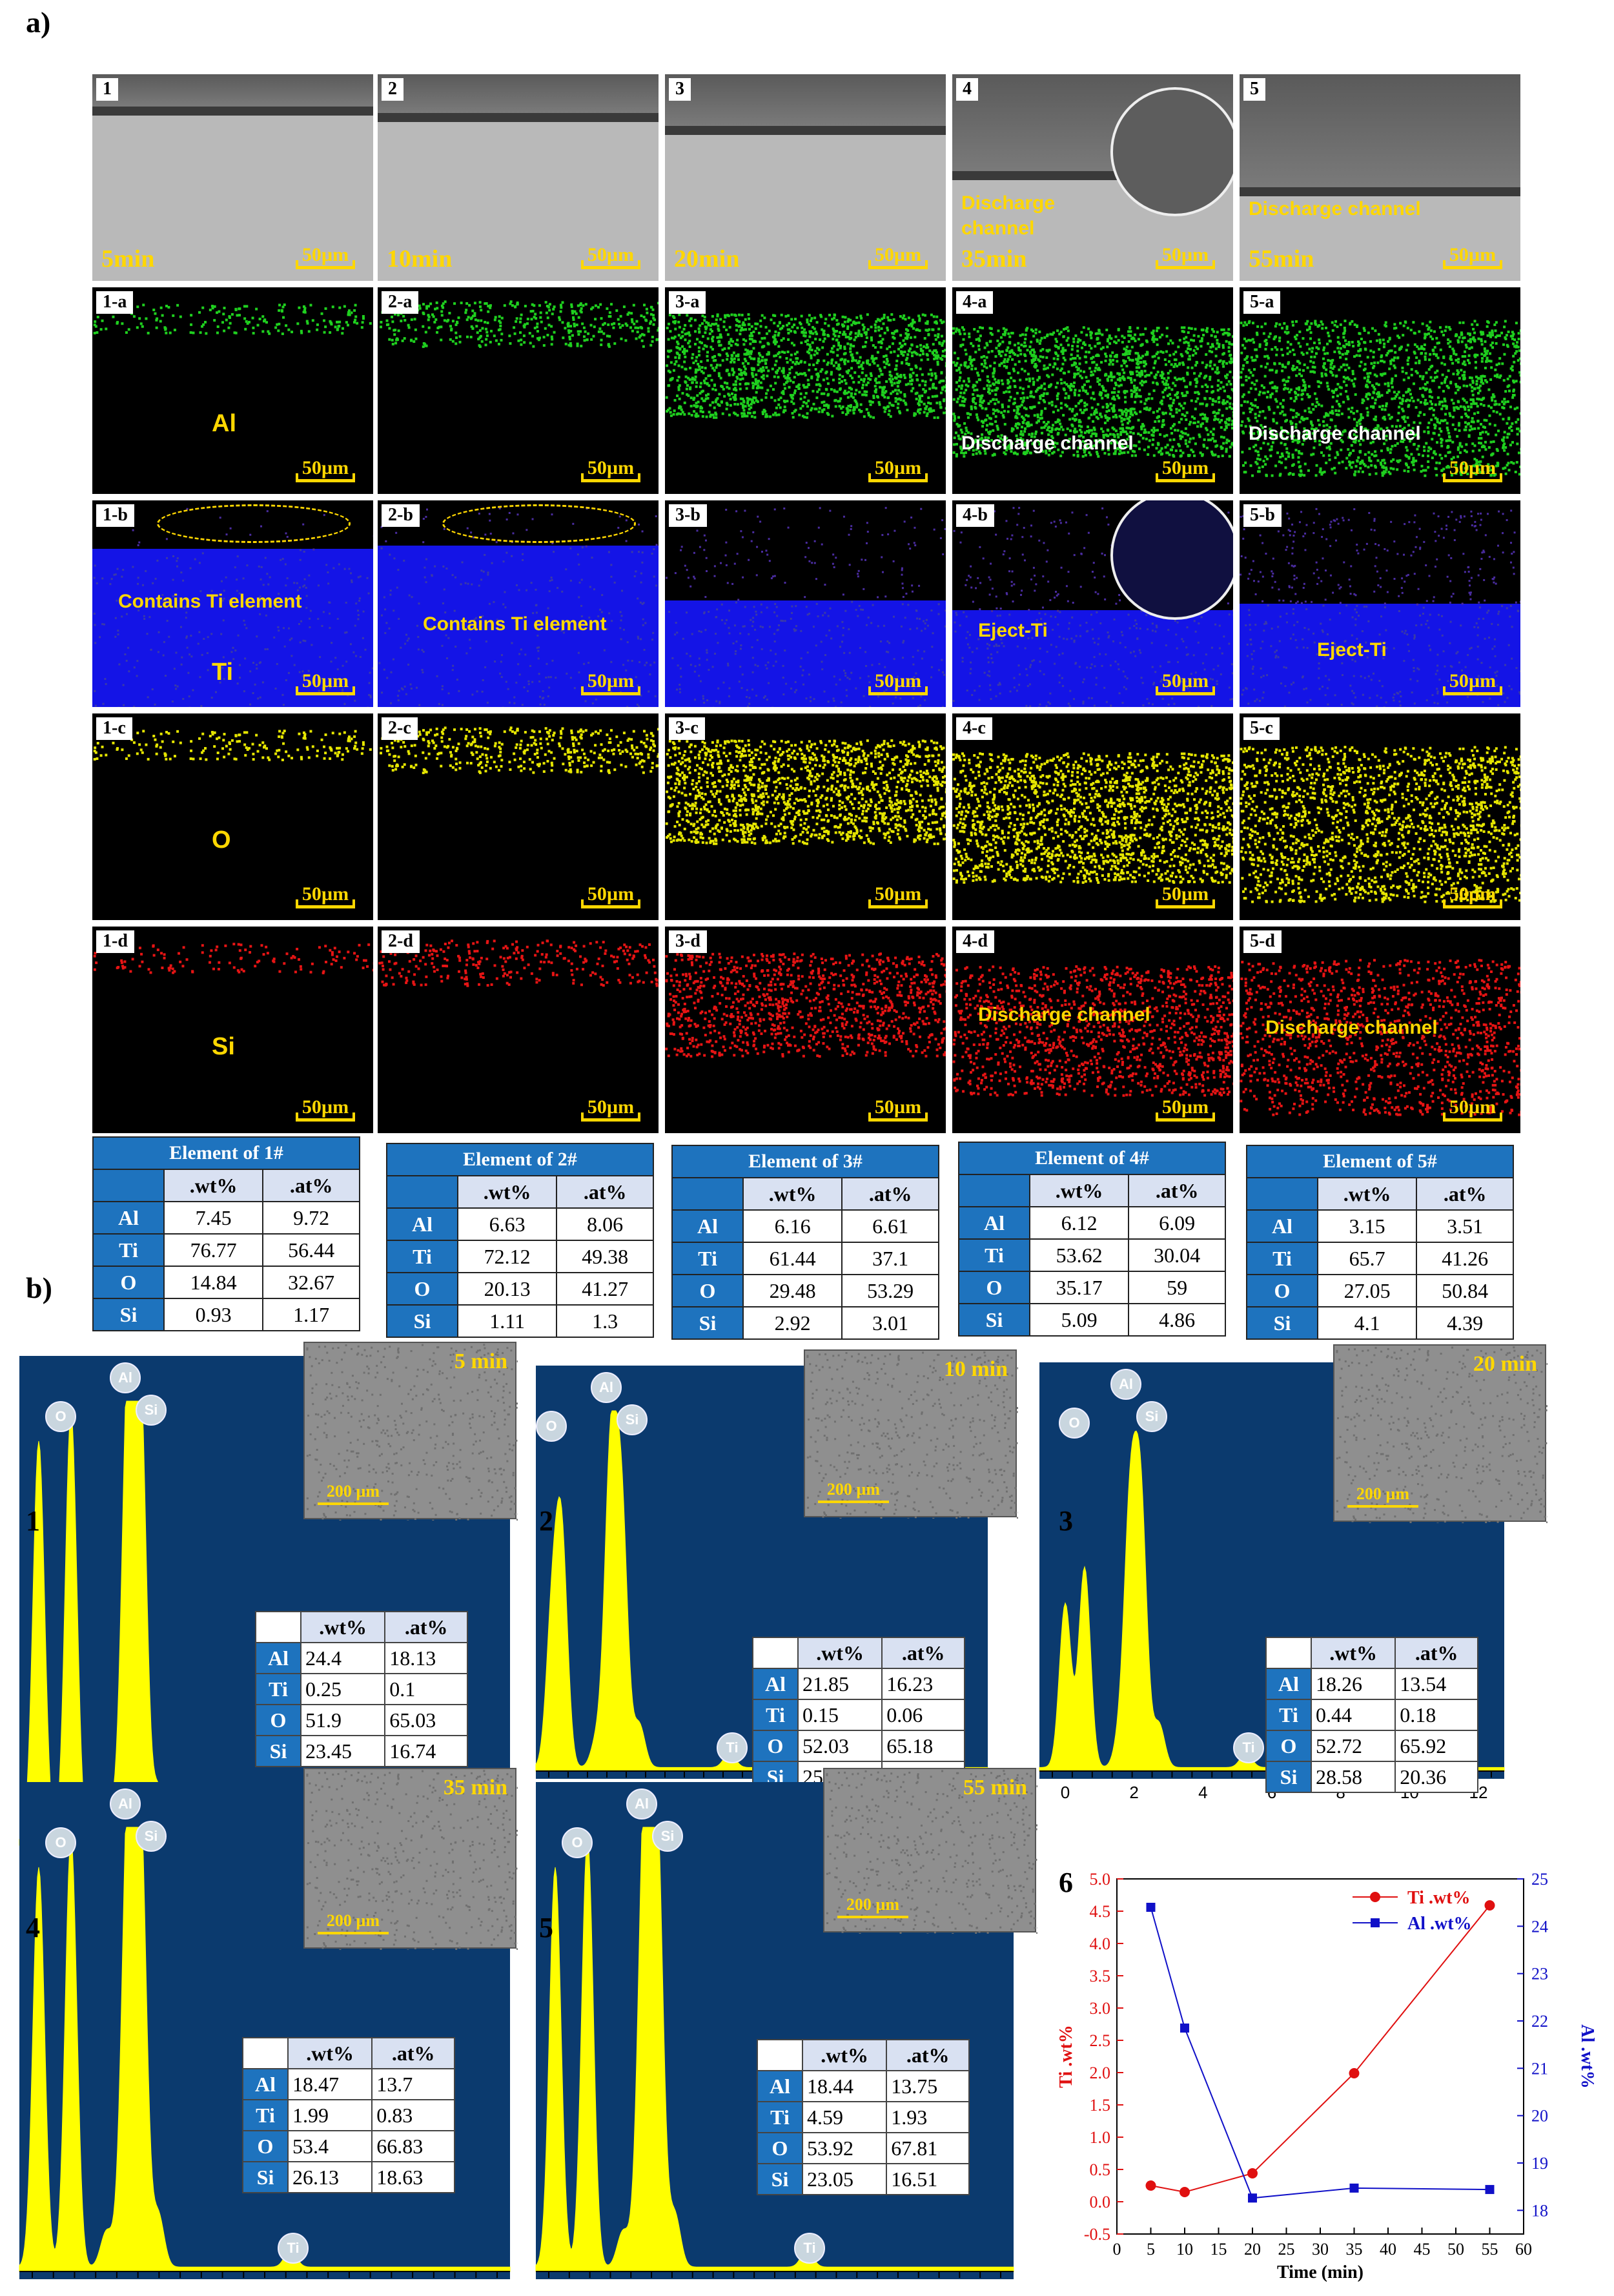  Describe the element at coordinates (224, 424) in the screenshot. I see `element-label-a: Al` at that location.